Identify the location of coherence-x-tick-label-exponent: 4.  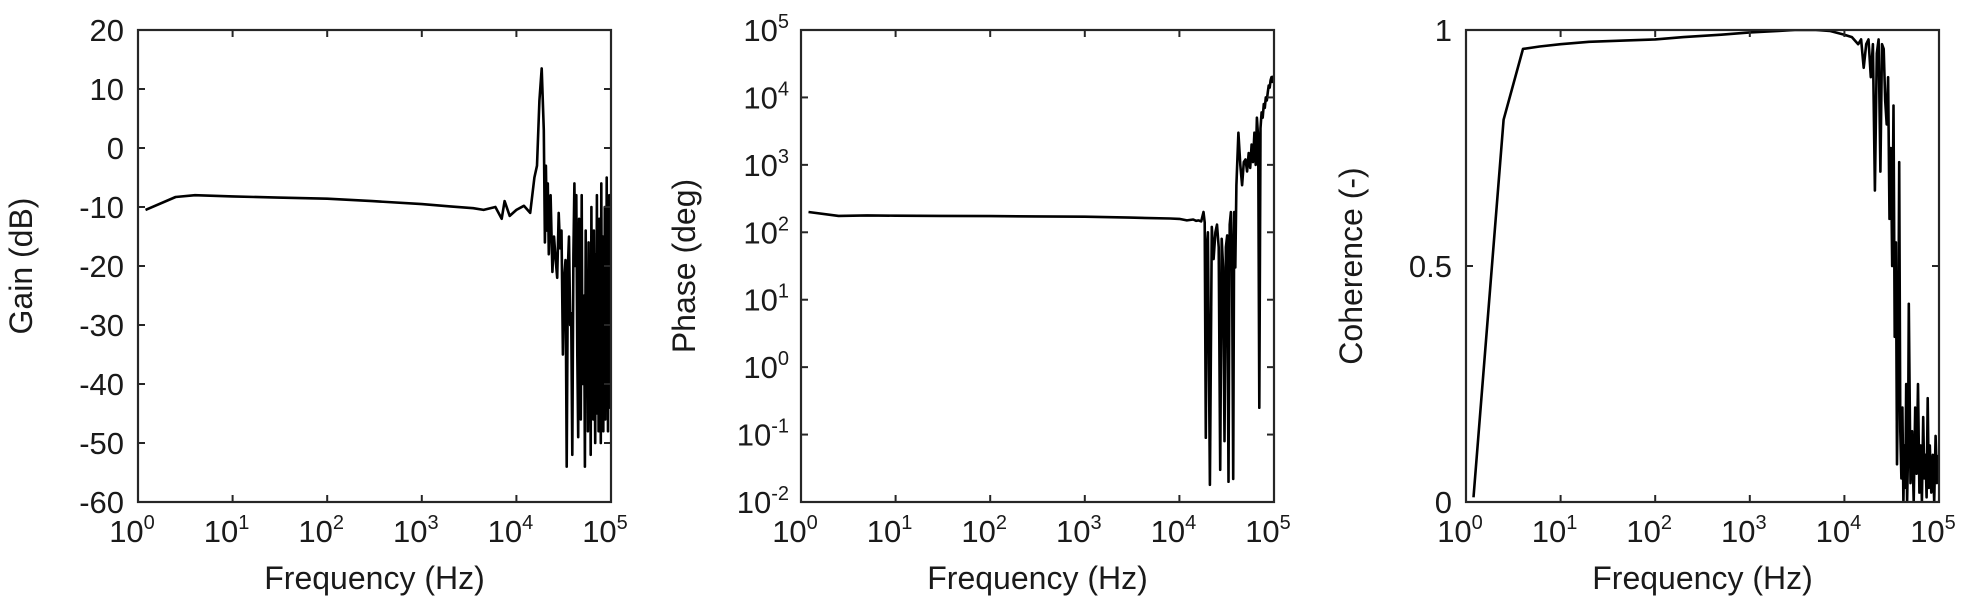
(1855, 523).